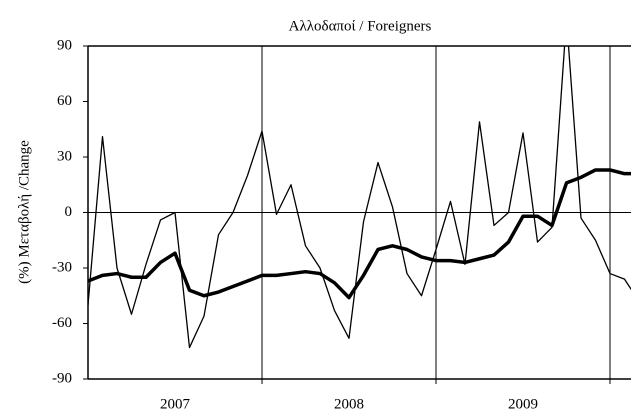  What do you see at coordinates (360, 26) in the screenshot?
I see `chart-title: Αλλοδαποί / Foreigners` at bounding box center [360, 26].